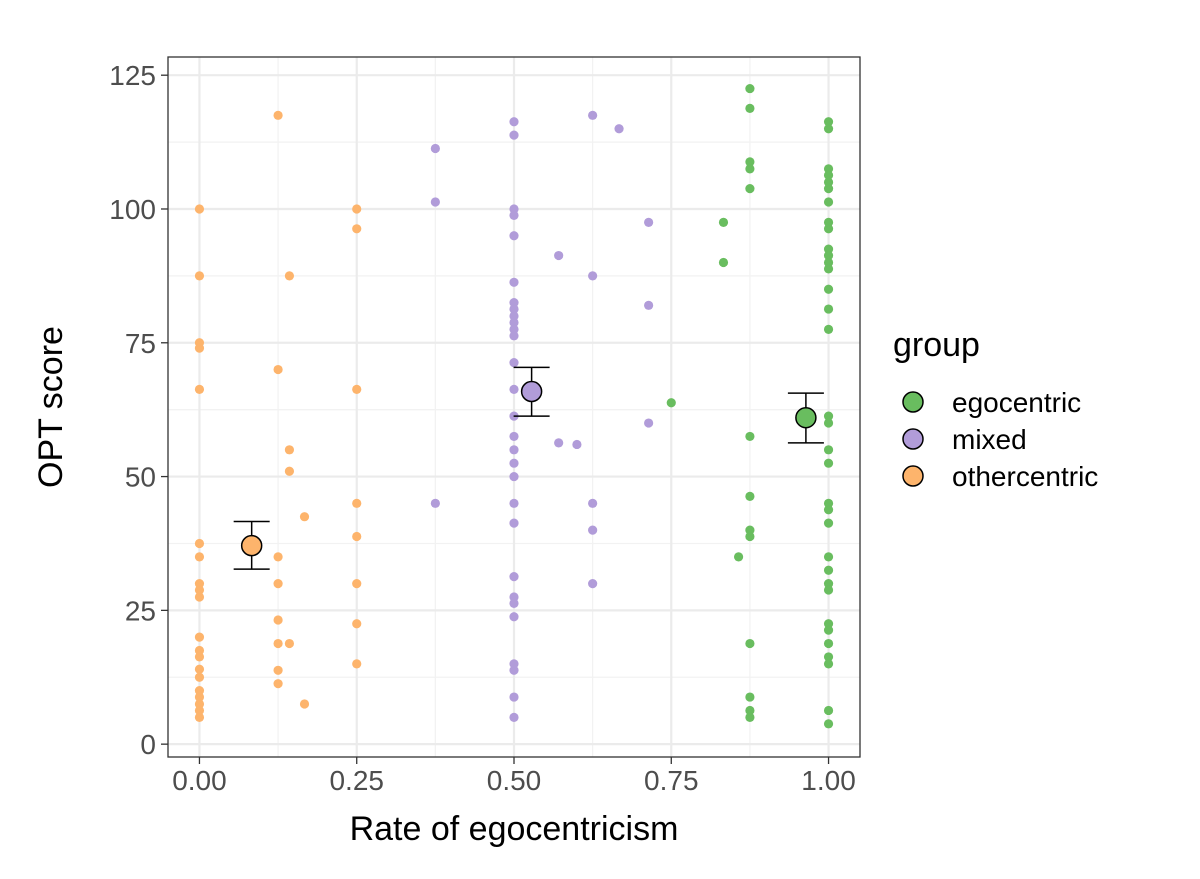 This screenshot has height=879, width=1200. I want to click on legend-item-othercentric: othercentric, so click(1000, 476).